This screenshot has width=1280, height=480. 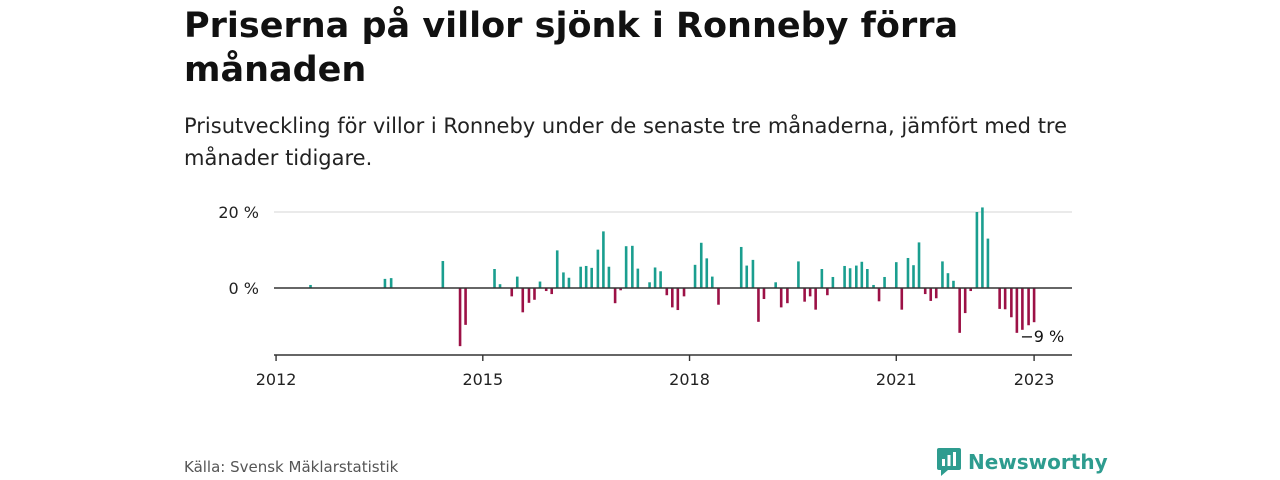 I want to click on x-tick-label: 2023, so click(x=1034, y=379).